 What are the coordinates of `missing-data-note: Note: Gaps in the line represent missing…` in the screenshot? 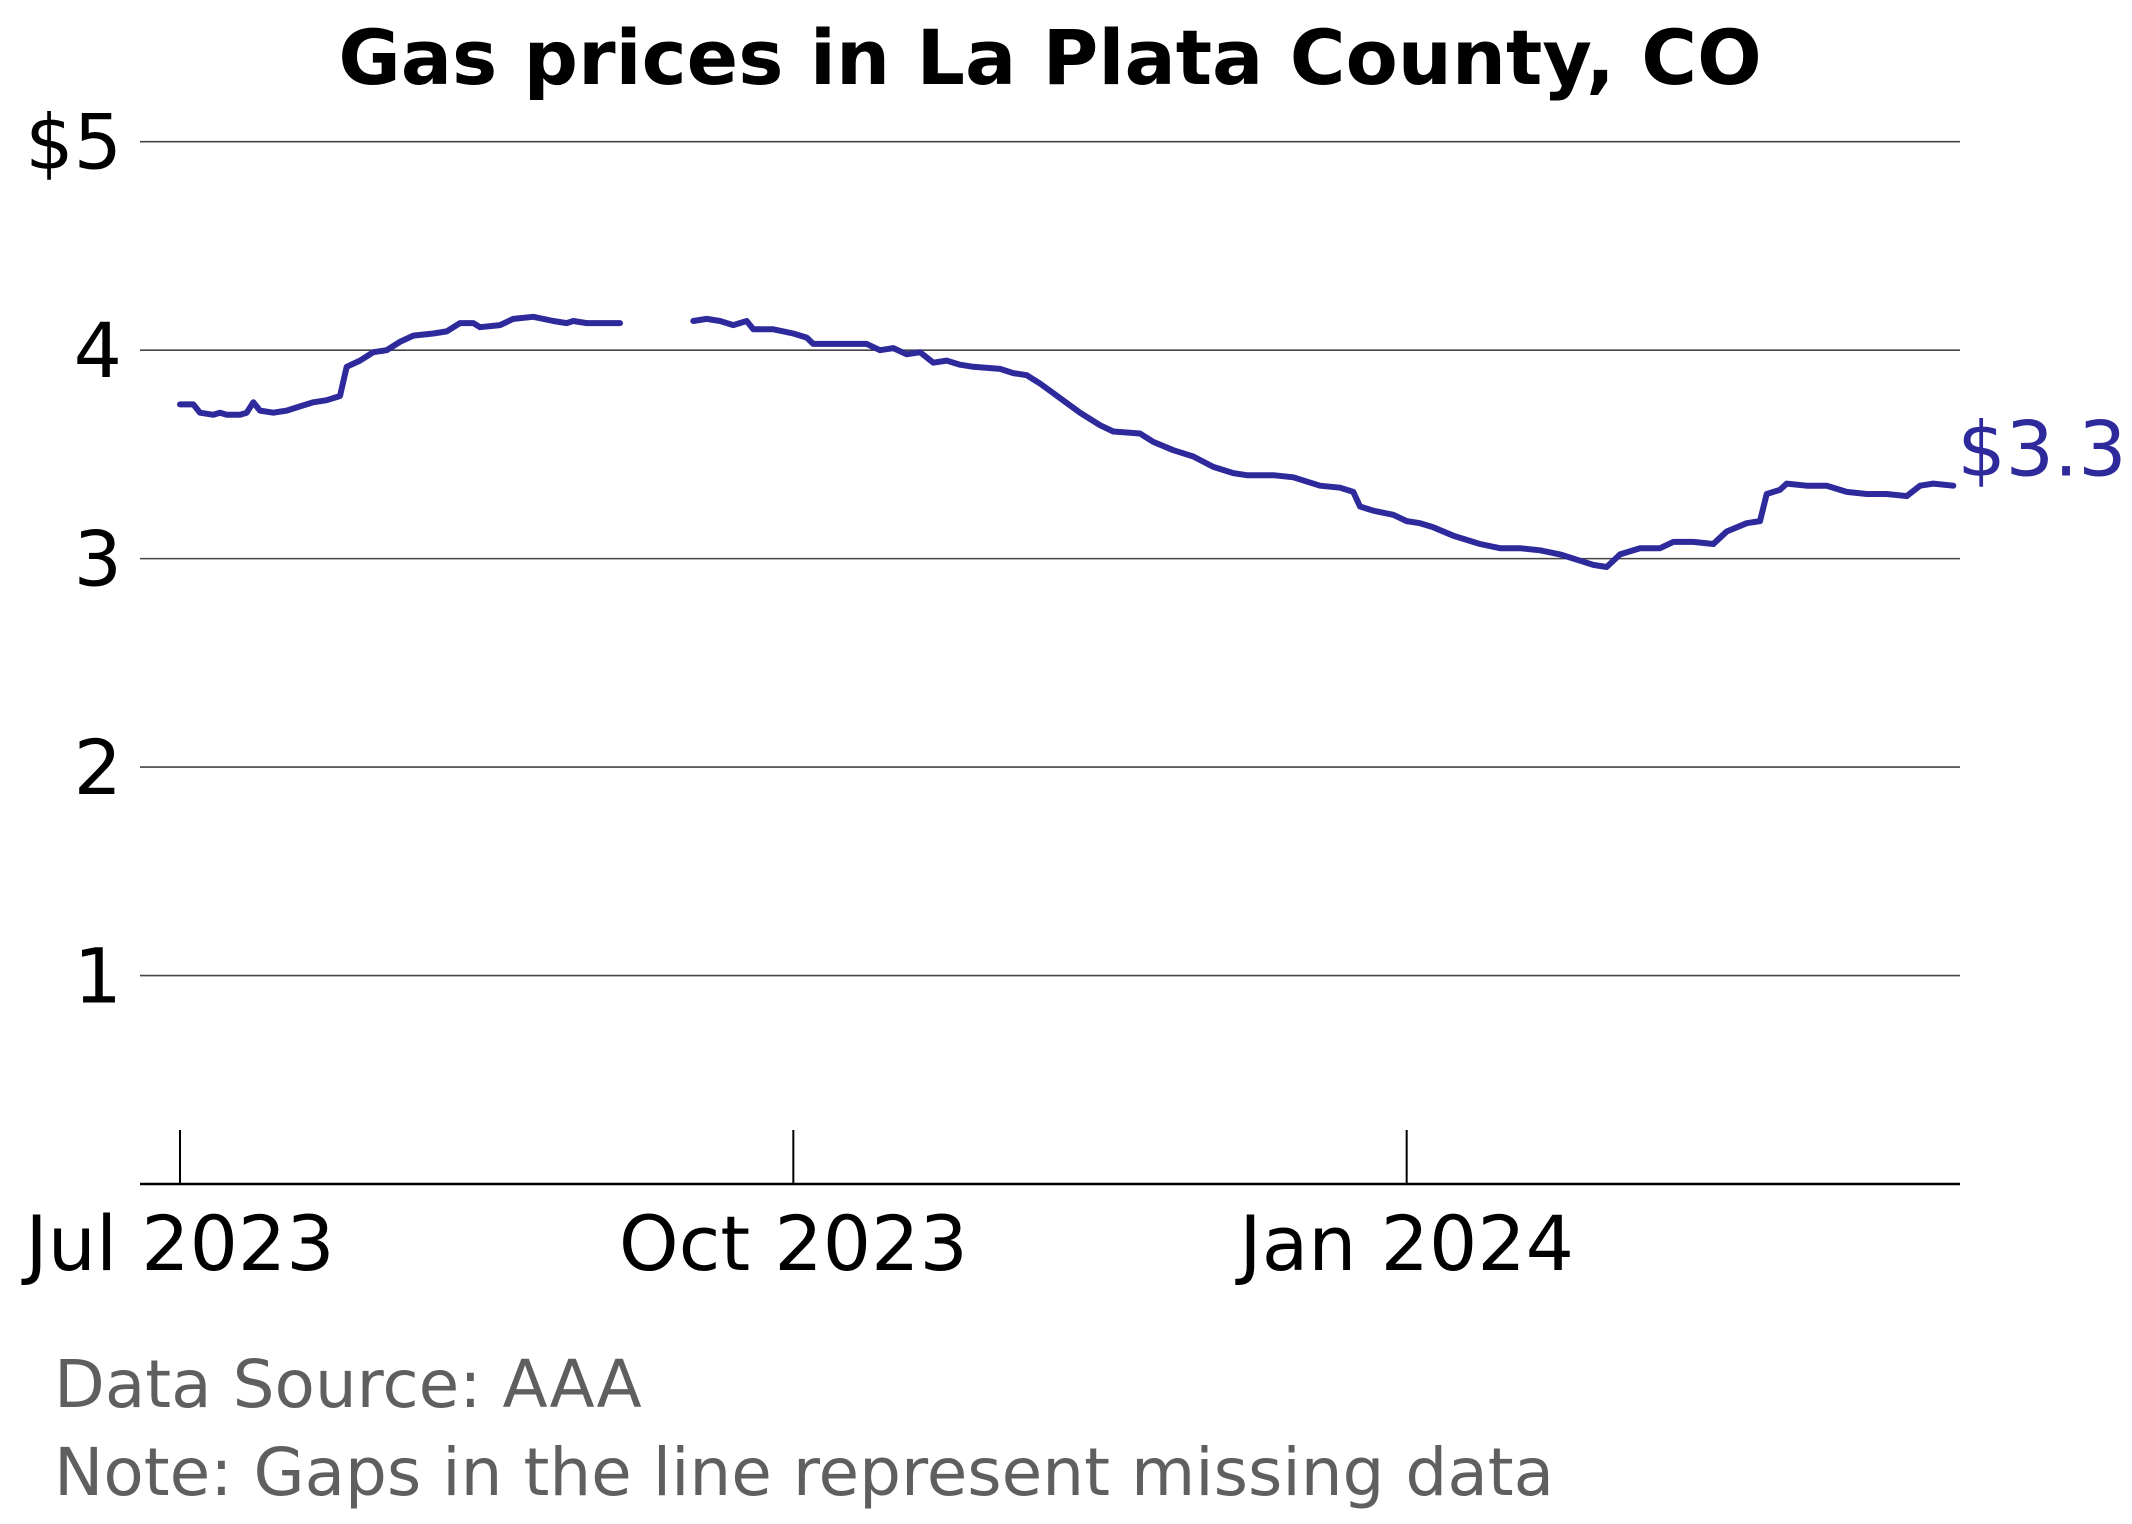 It's located at (804, 1472).